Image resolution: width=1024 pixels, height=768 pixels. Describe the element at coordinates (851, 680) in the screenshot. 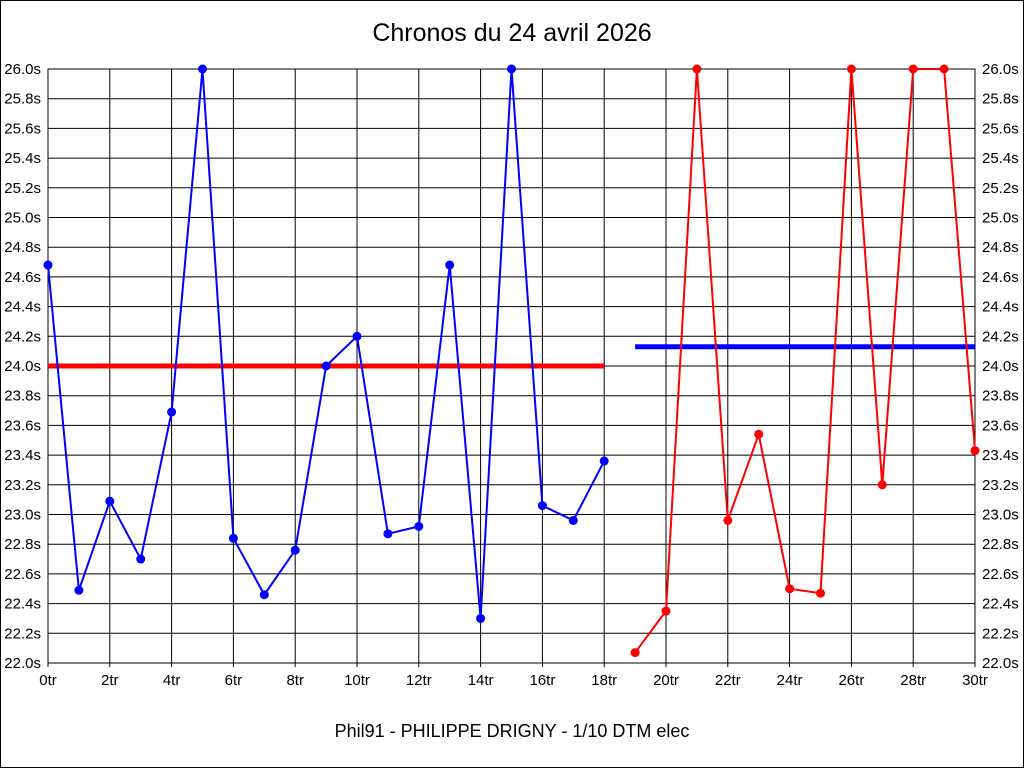

I see `x-axis-label: 26tr` at that location.